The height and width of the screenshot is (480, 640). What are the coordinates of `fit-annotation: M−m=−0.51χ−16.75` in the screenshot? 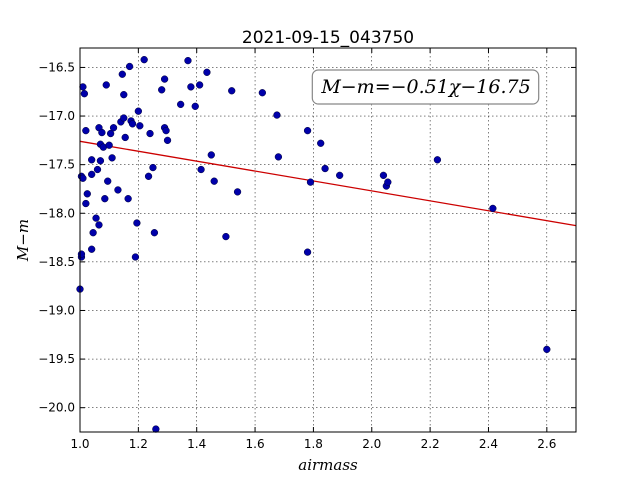 It's located at (425, 87).